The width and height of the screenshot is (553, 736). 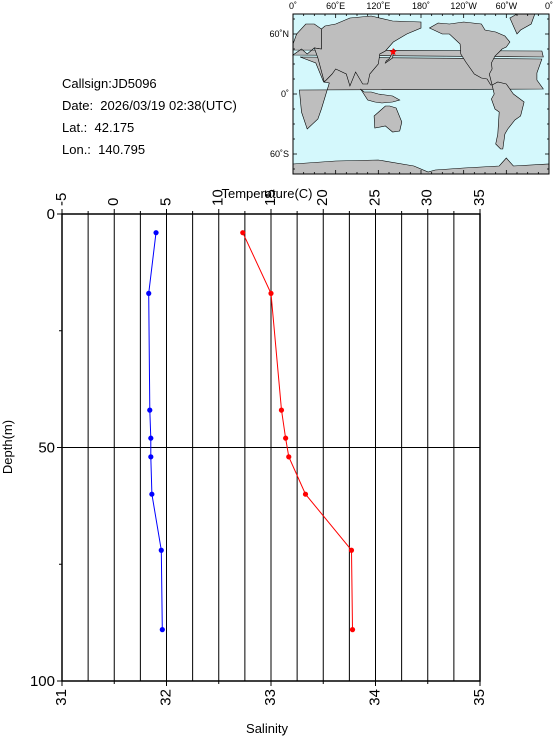 What do you see at coordinates (479, 697) in the screenshot?
I see `salinity-tick-label: 35` at bounding box center [479, 697].